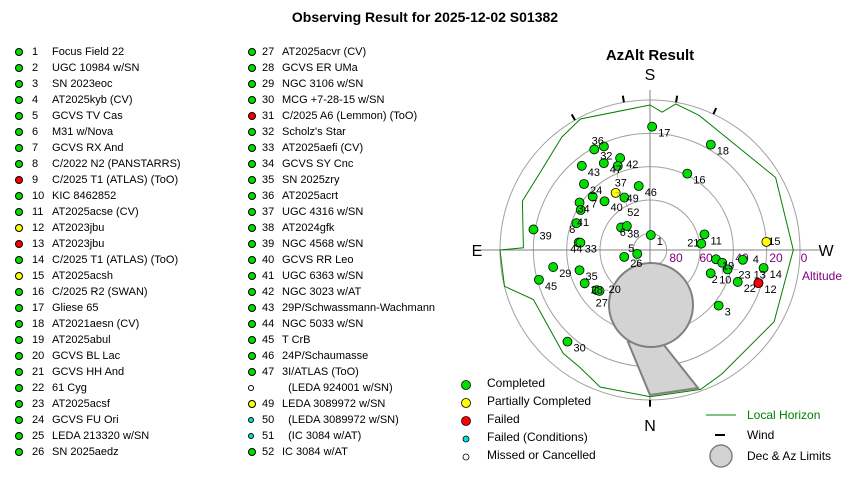 The image size is (850, 480). Describe the element at coordinates (268, 292) in the screenshot. I see `target-number: 42` at that location.